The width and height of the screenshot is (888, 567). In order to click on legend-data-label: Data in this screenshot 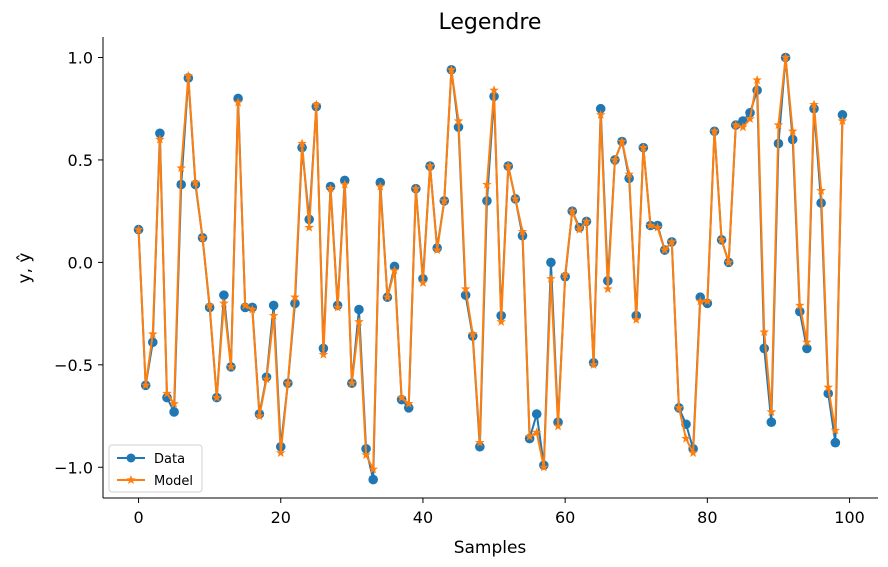, I will do `click(169, 459)`.